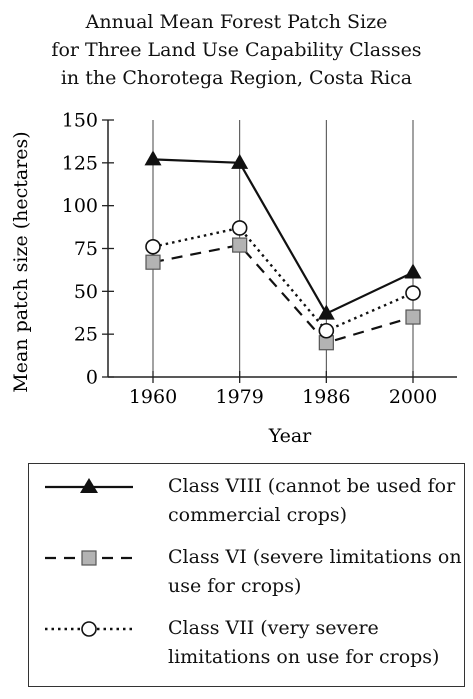 This screenshot has height=699, width=473. I want to click on legend-label-class-viii-line-2: commercial crops), so click(258, 515).